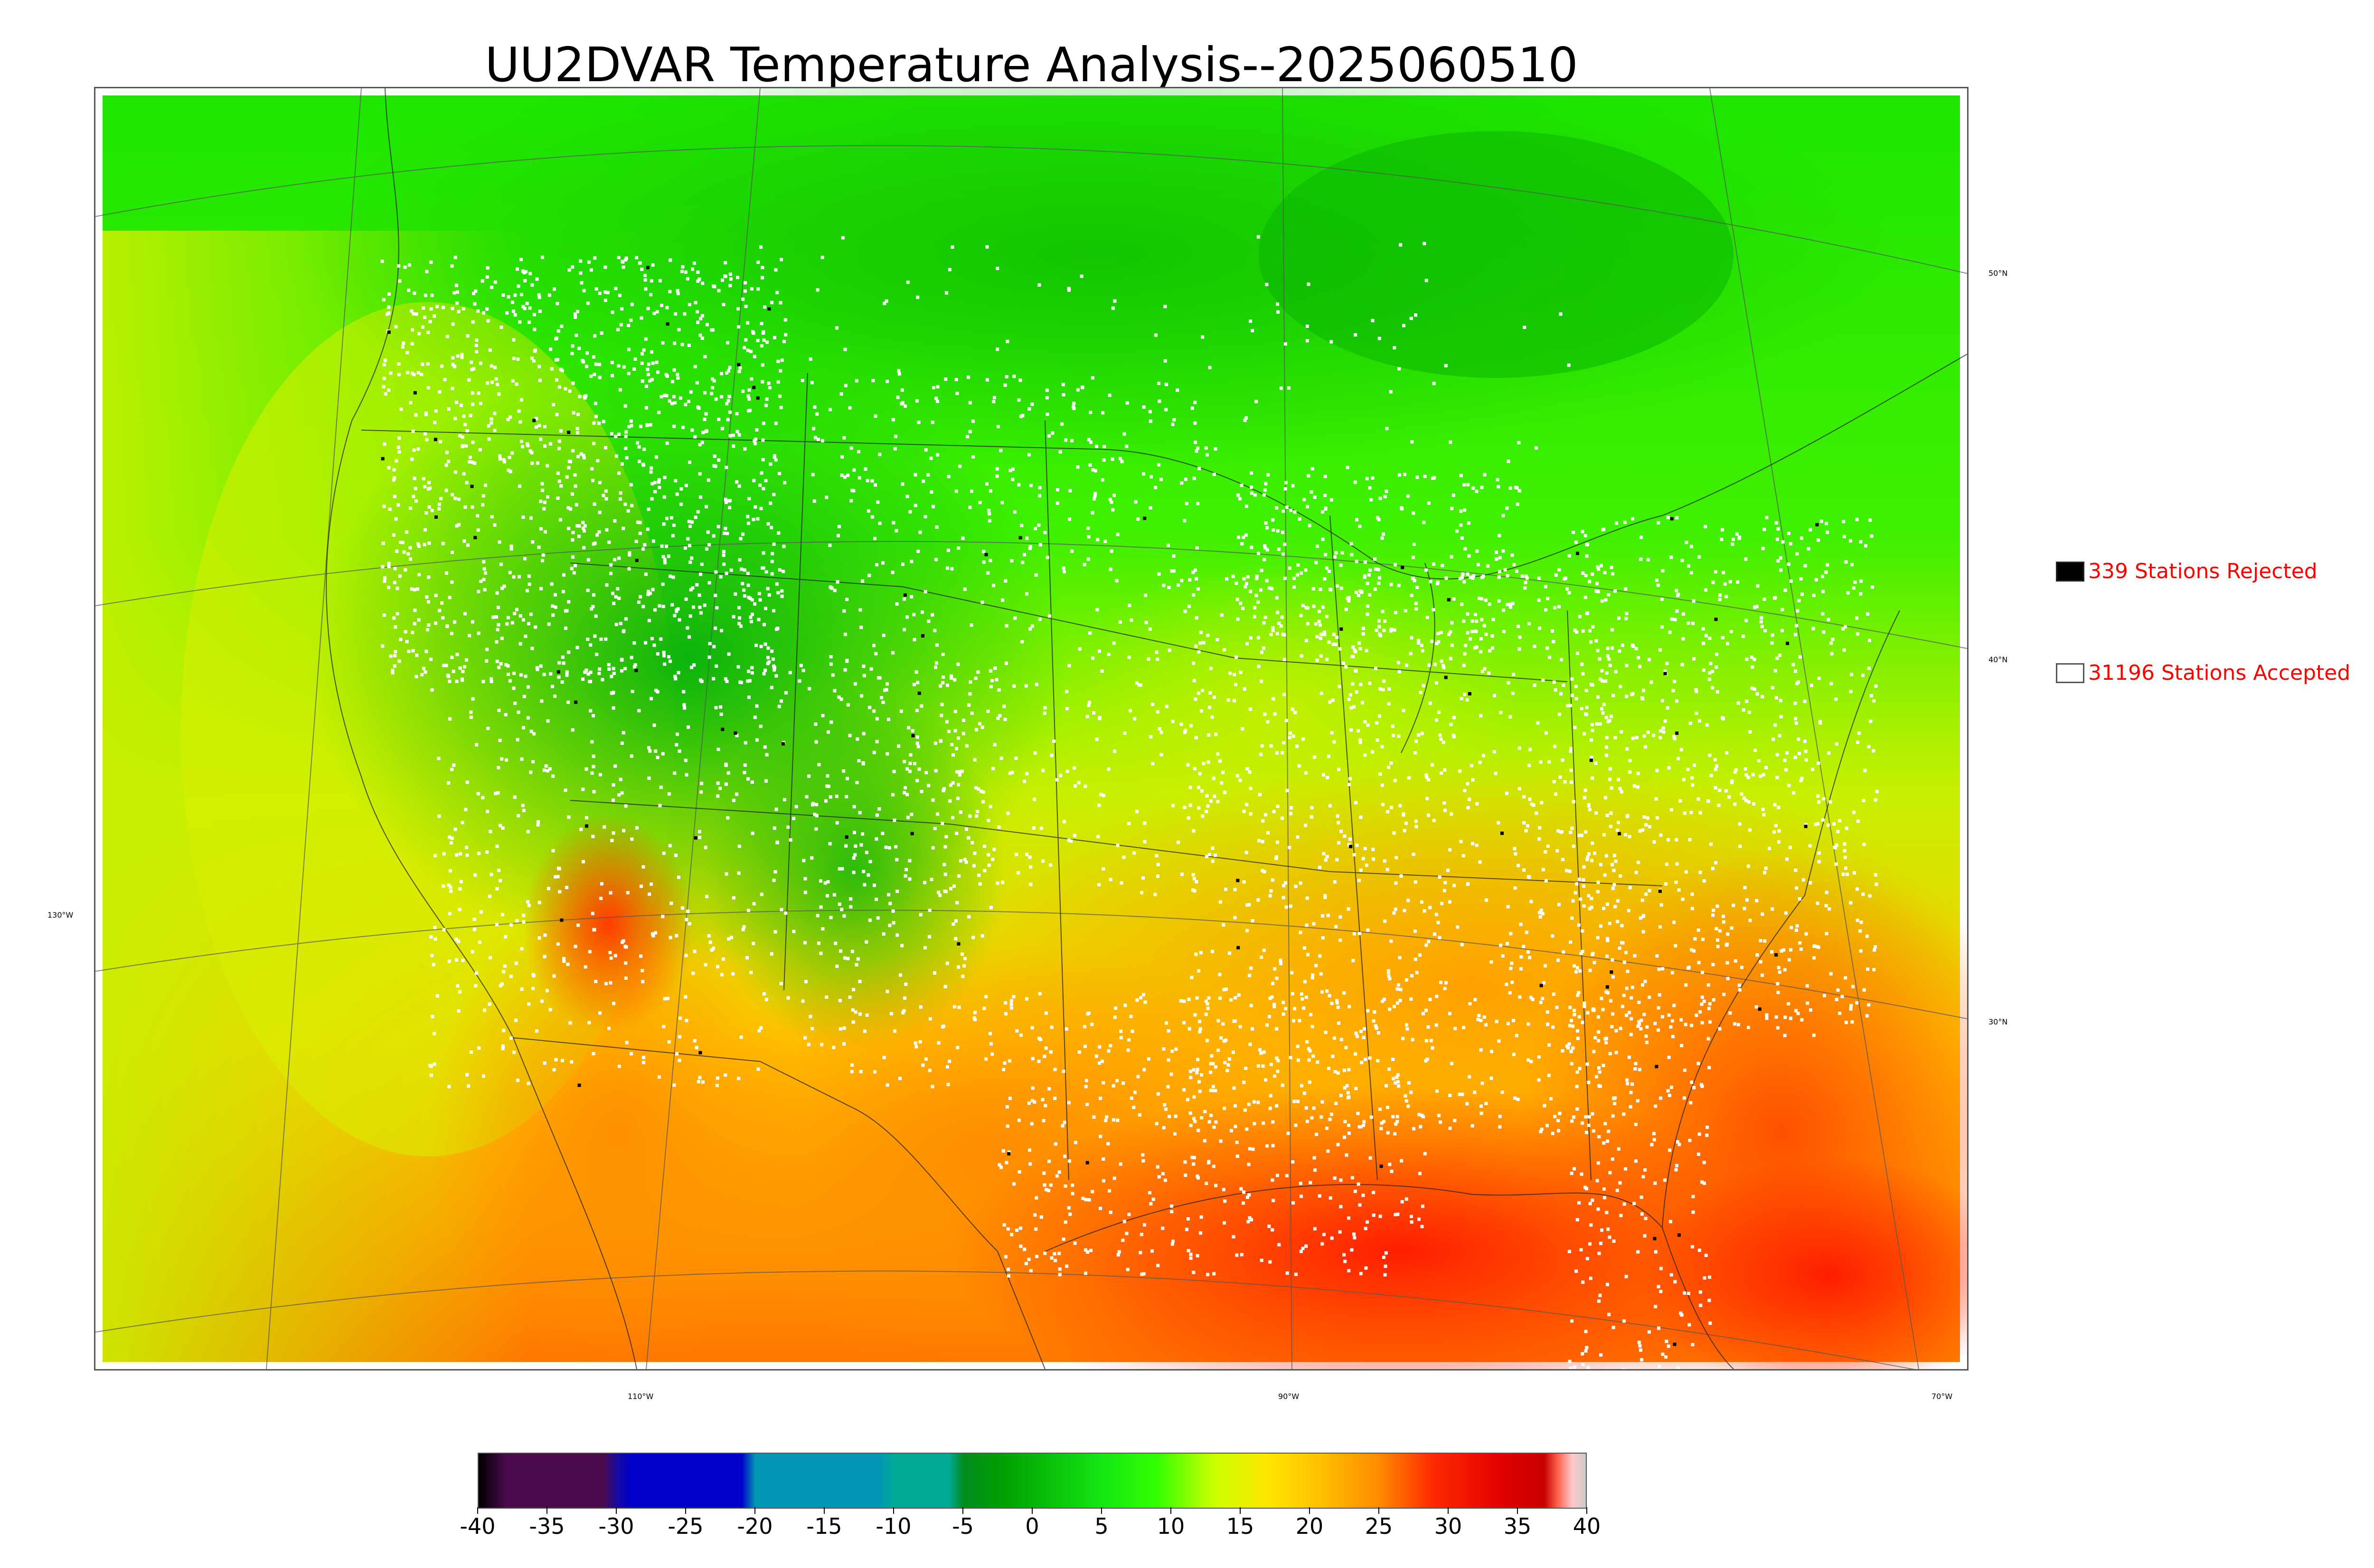 The width and height of the screenshot is (2374, 1568). Describe the element at coordinates (824, 1526) in the screenshot. I see `colorbar-tick-label: -15` at that location.